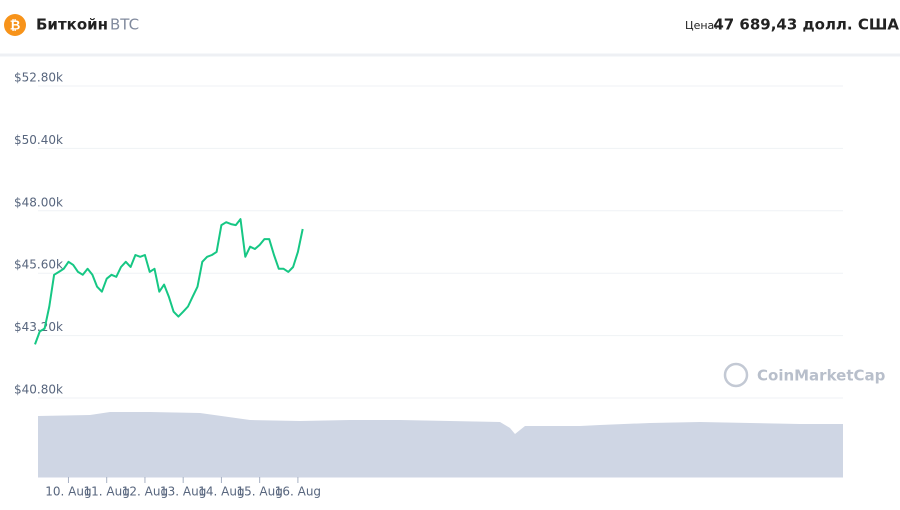 This screenshot has height=510, width=900. Describe the element at coordinates (806, 25) in the screenshot. I see `price: 47 689,43 долл. США` at that location.